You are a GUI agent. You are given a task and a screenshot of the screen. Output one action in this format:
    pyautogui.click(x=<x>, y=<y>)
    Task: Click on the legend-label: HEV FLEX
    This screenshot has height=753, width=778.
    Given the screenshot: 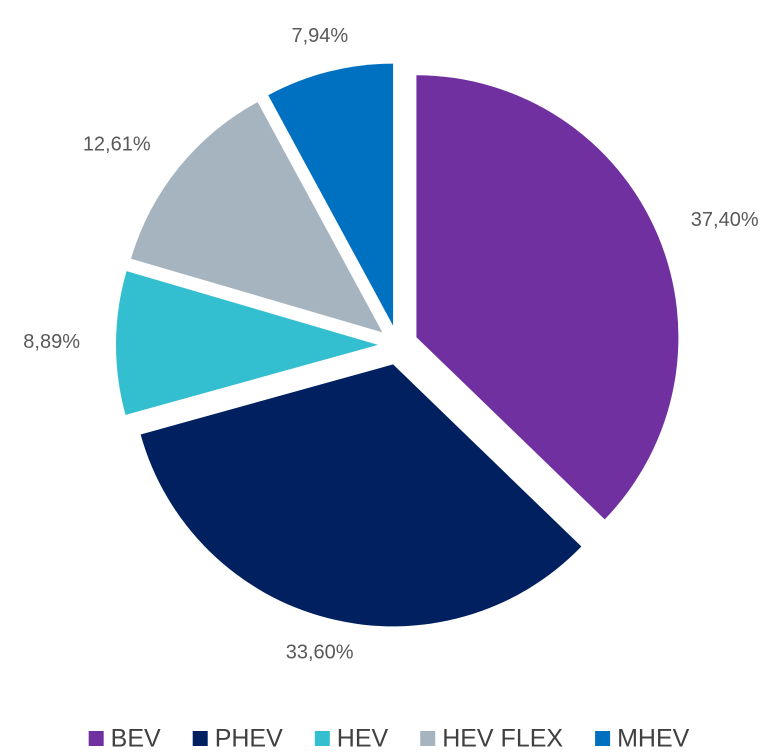 What is the action you would take?
    pyautogui.click(x=502, y=739)
    